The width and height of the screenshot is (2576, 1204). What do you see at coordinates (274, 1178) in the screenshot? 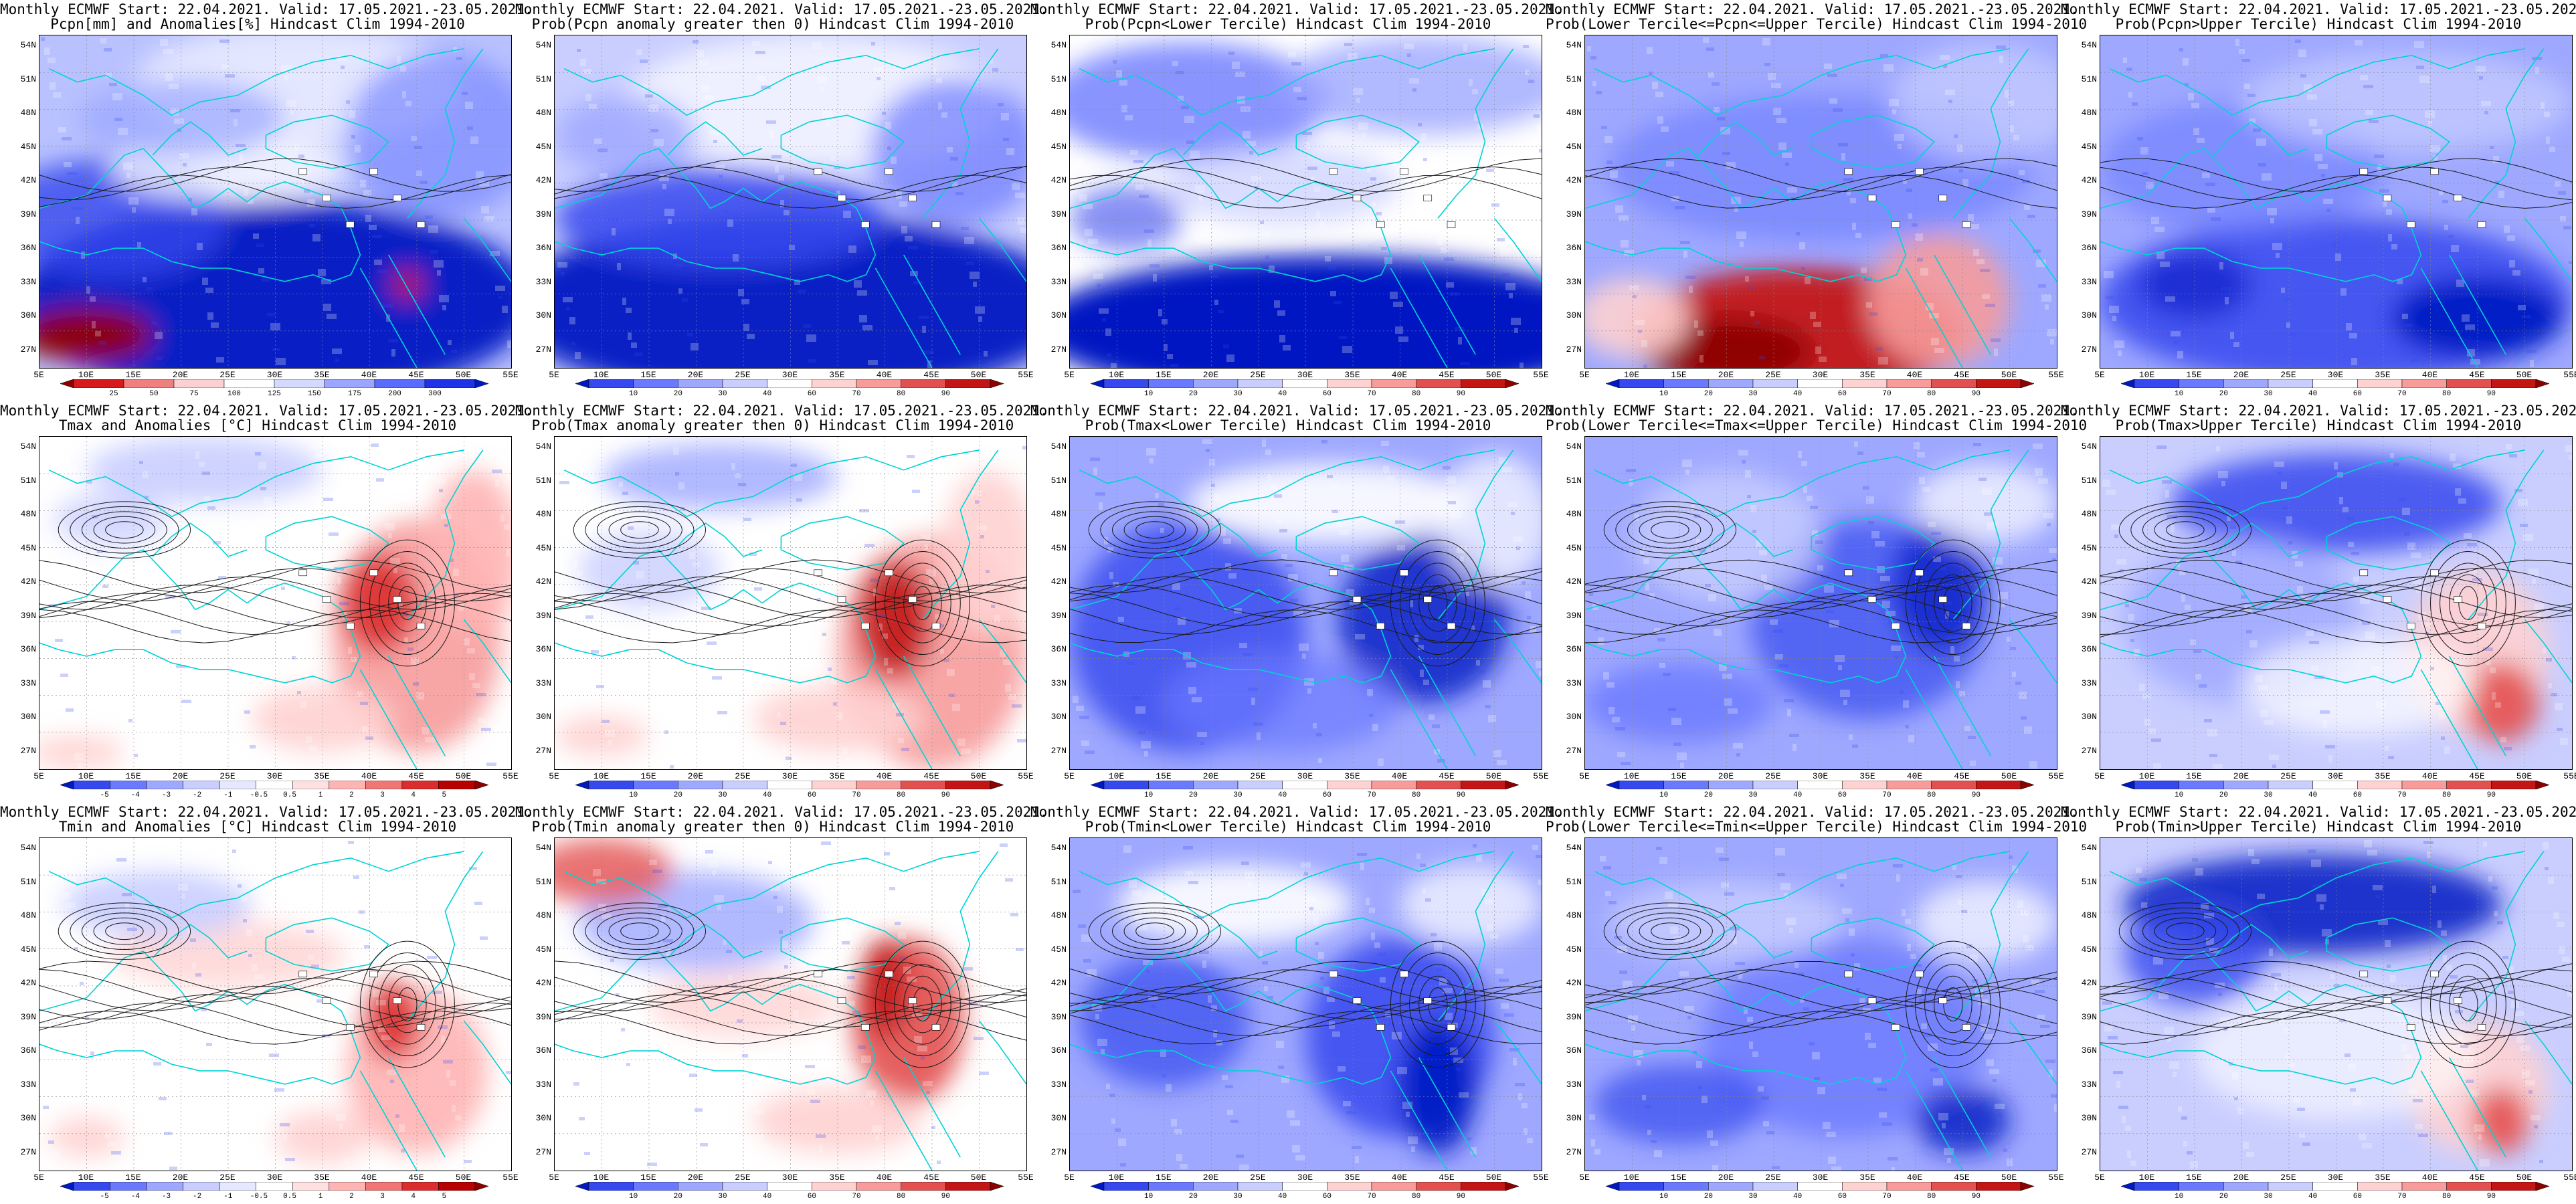
I see `lon-tick-label: 30E` at bounding box center [274, 1178].